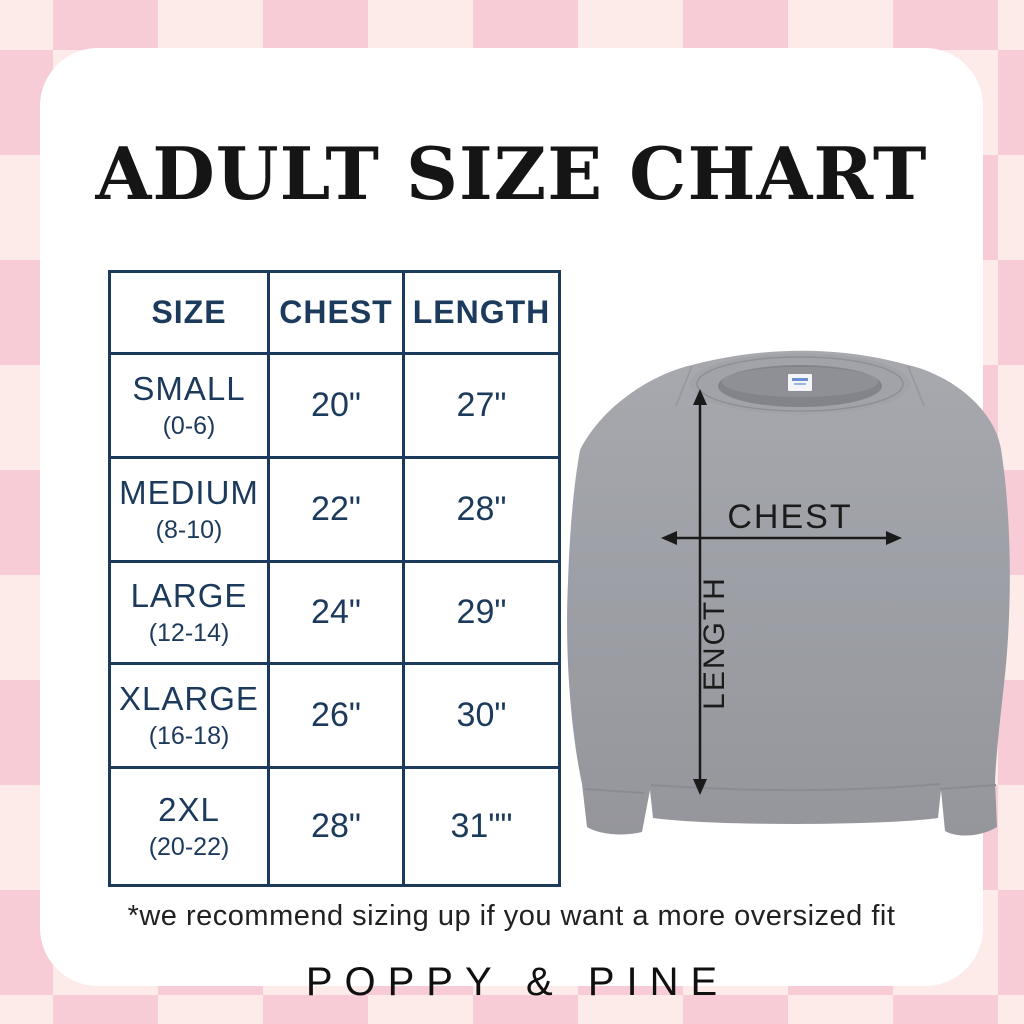 The image size is (1024, 1024). I want to click on table-row-small-size: SMALL (0-6), so click(189, 405).